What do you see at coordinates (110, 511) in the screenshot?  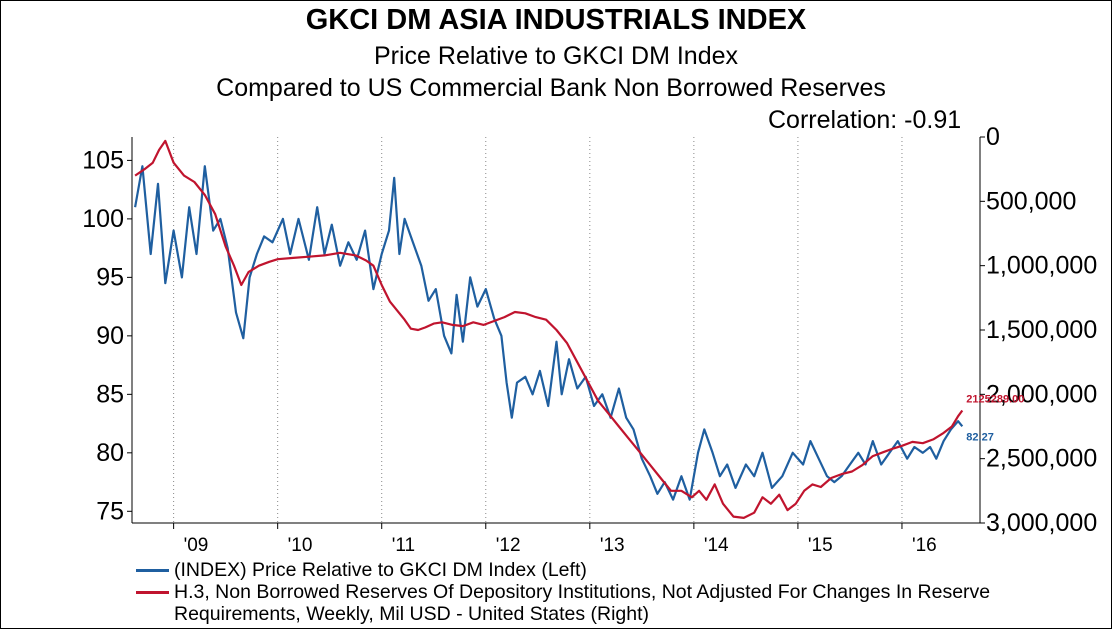 I see `left-tick-label: 75` at bounding box center [110, 511].